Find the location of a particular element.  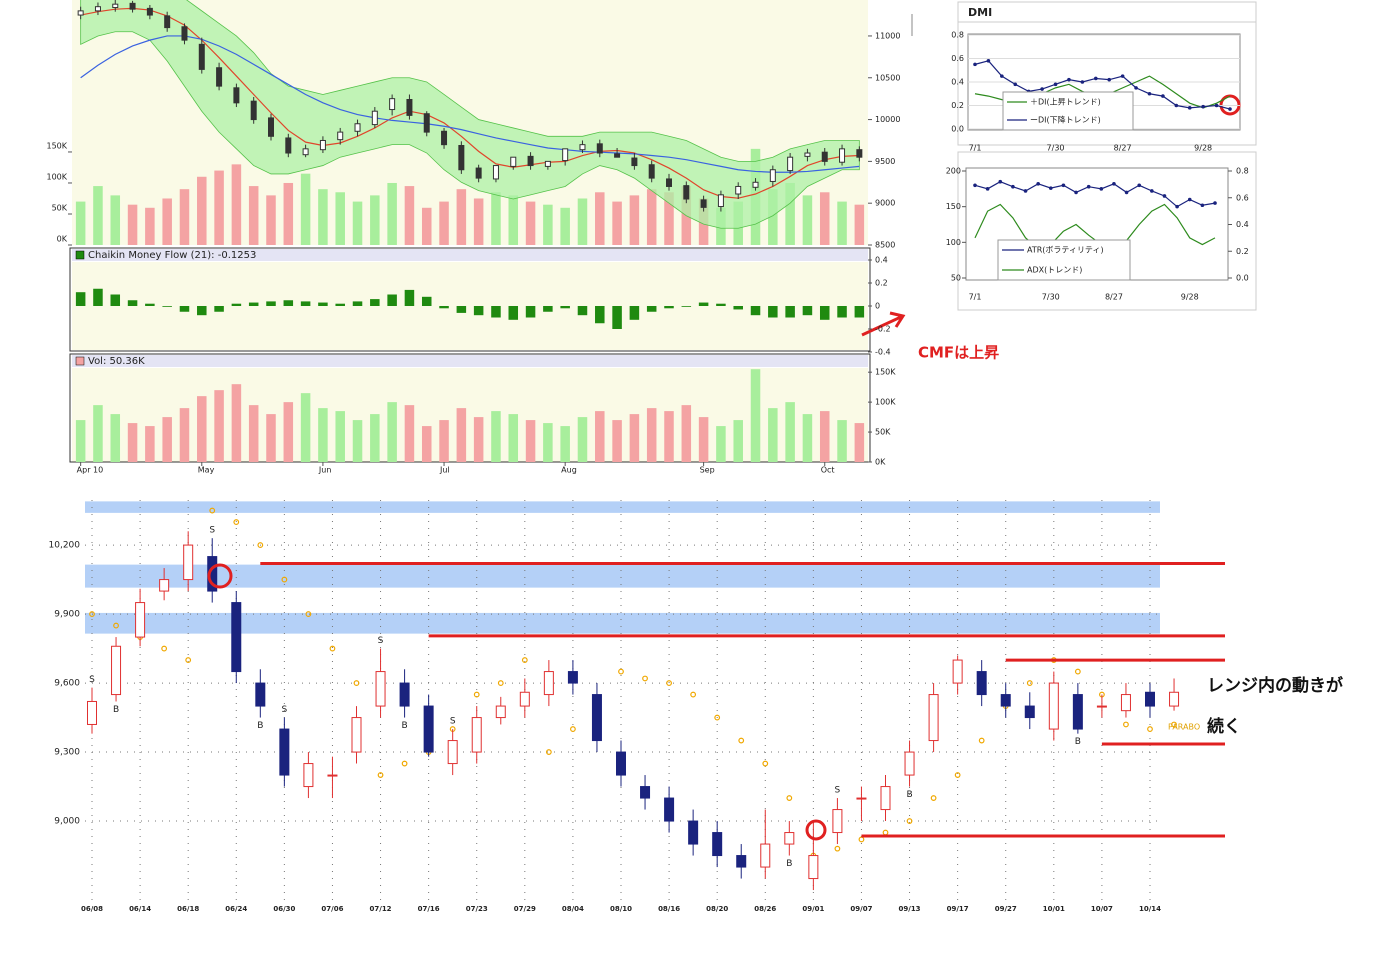

x-tick-label: 06/24 is located at coordinates (236, 909).